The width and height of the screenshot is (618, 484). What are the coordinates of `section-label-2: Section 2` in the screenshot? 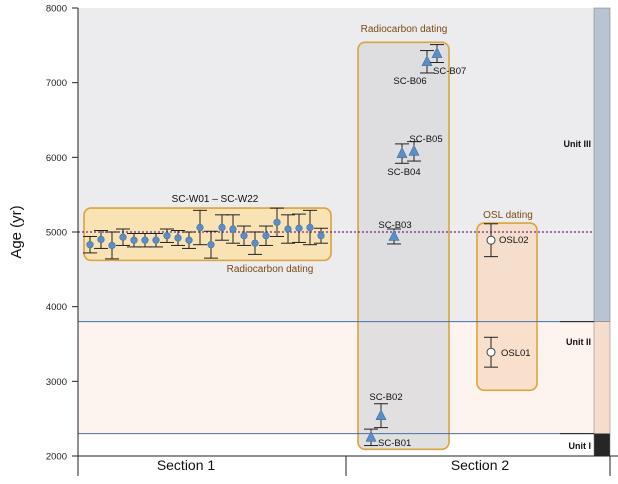 It's located at (480, 465).